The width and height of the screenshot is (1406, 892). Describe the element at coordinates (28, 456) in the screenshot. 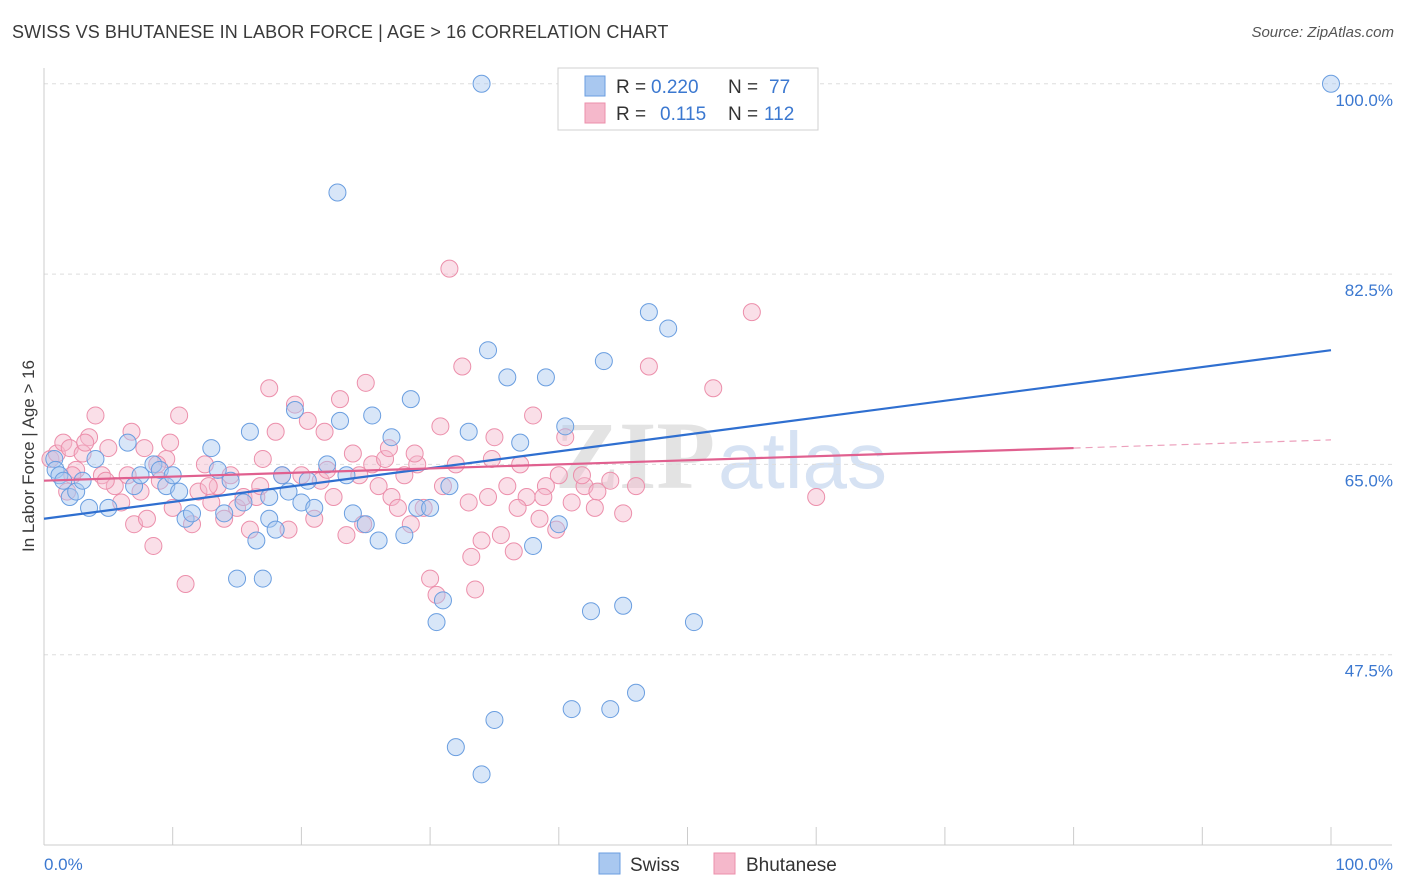

I see `y-axis-label: In Labor Force | Age > 16` at that location.